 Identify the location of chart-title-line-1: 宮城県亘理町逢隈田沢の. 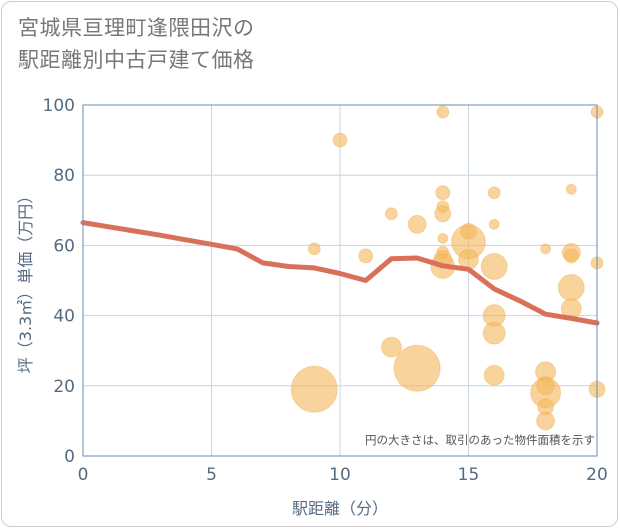
(136, 28).